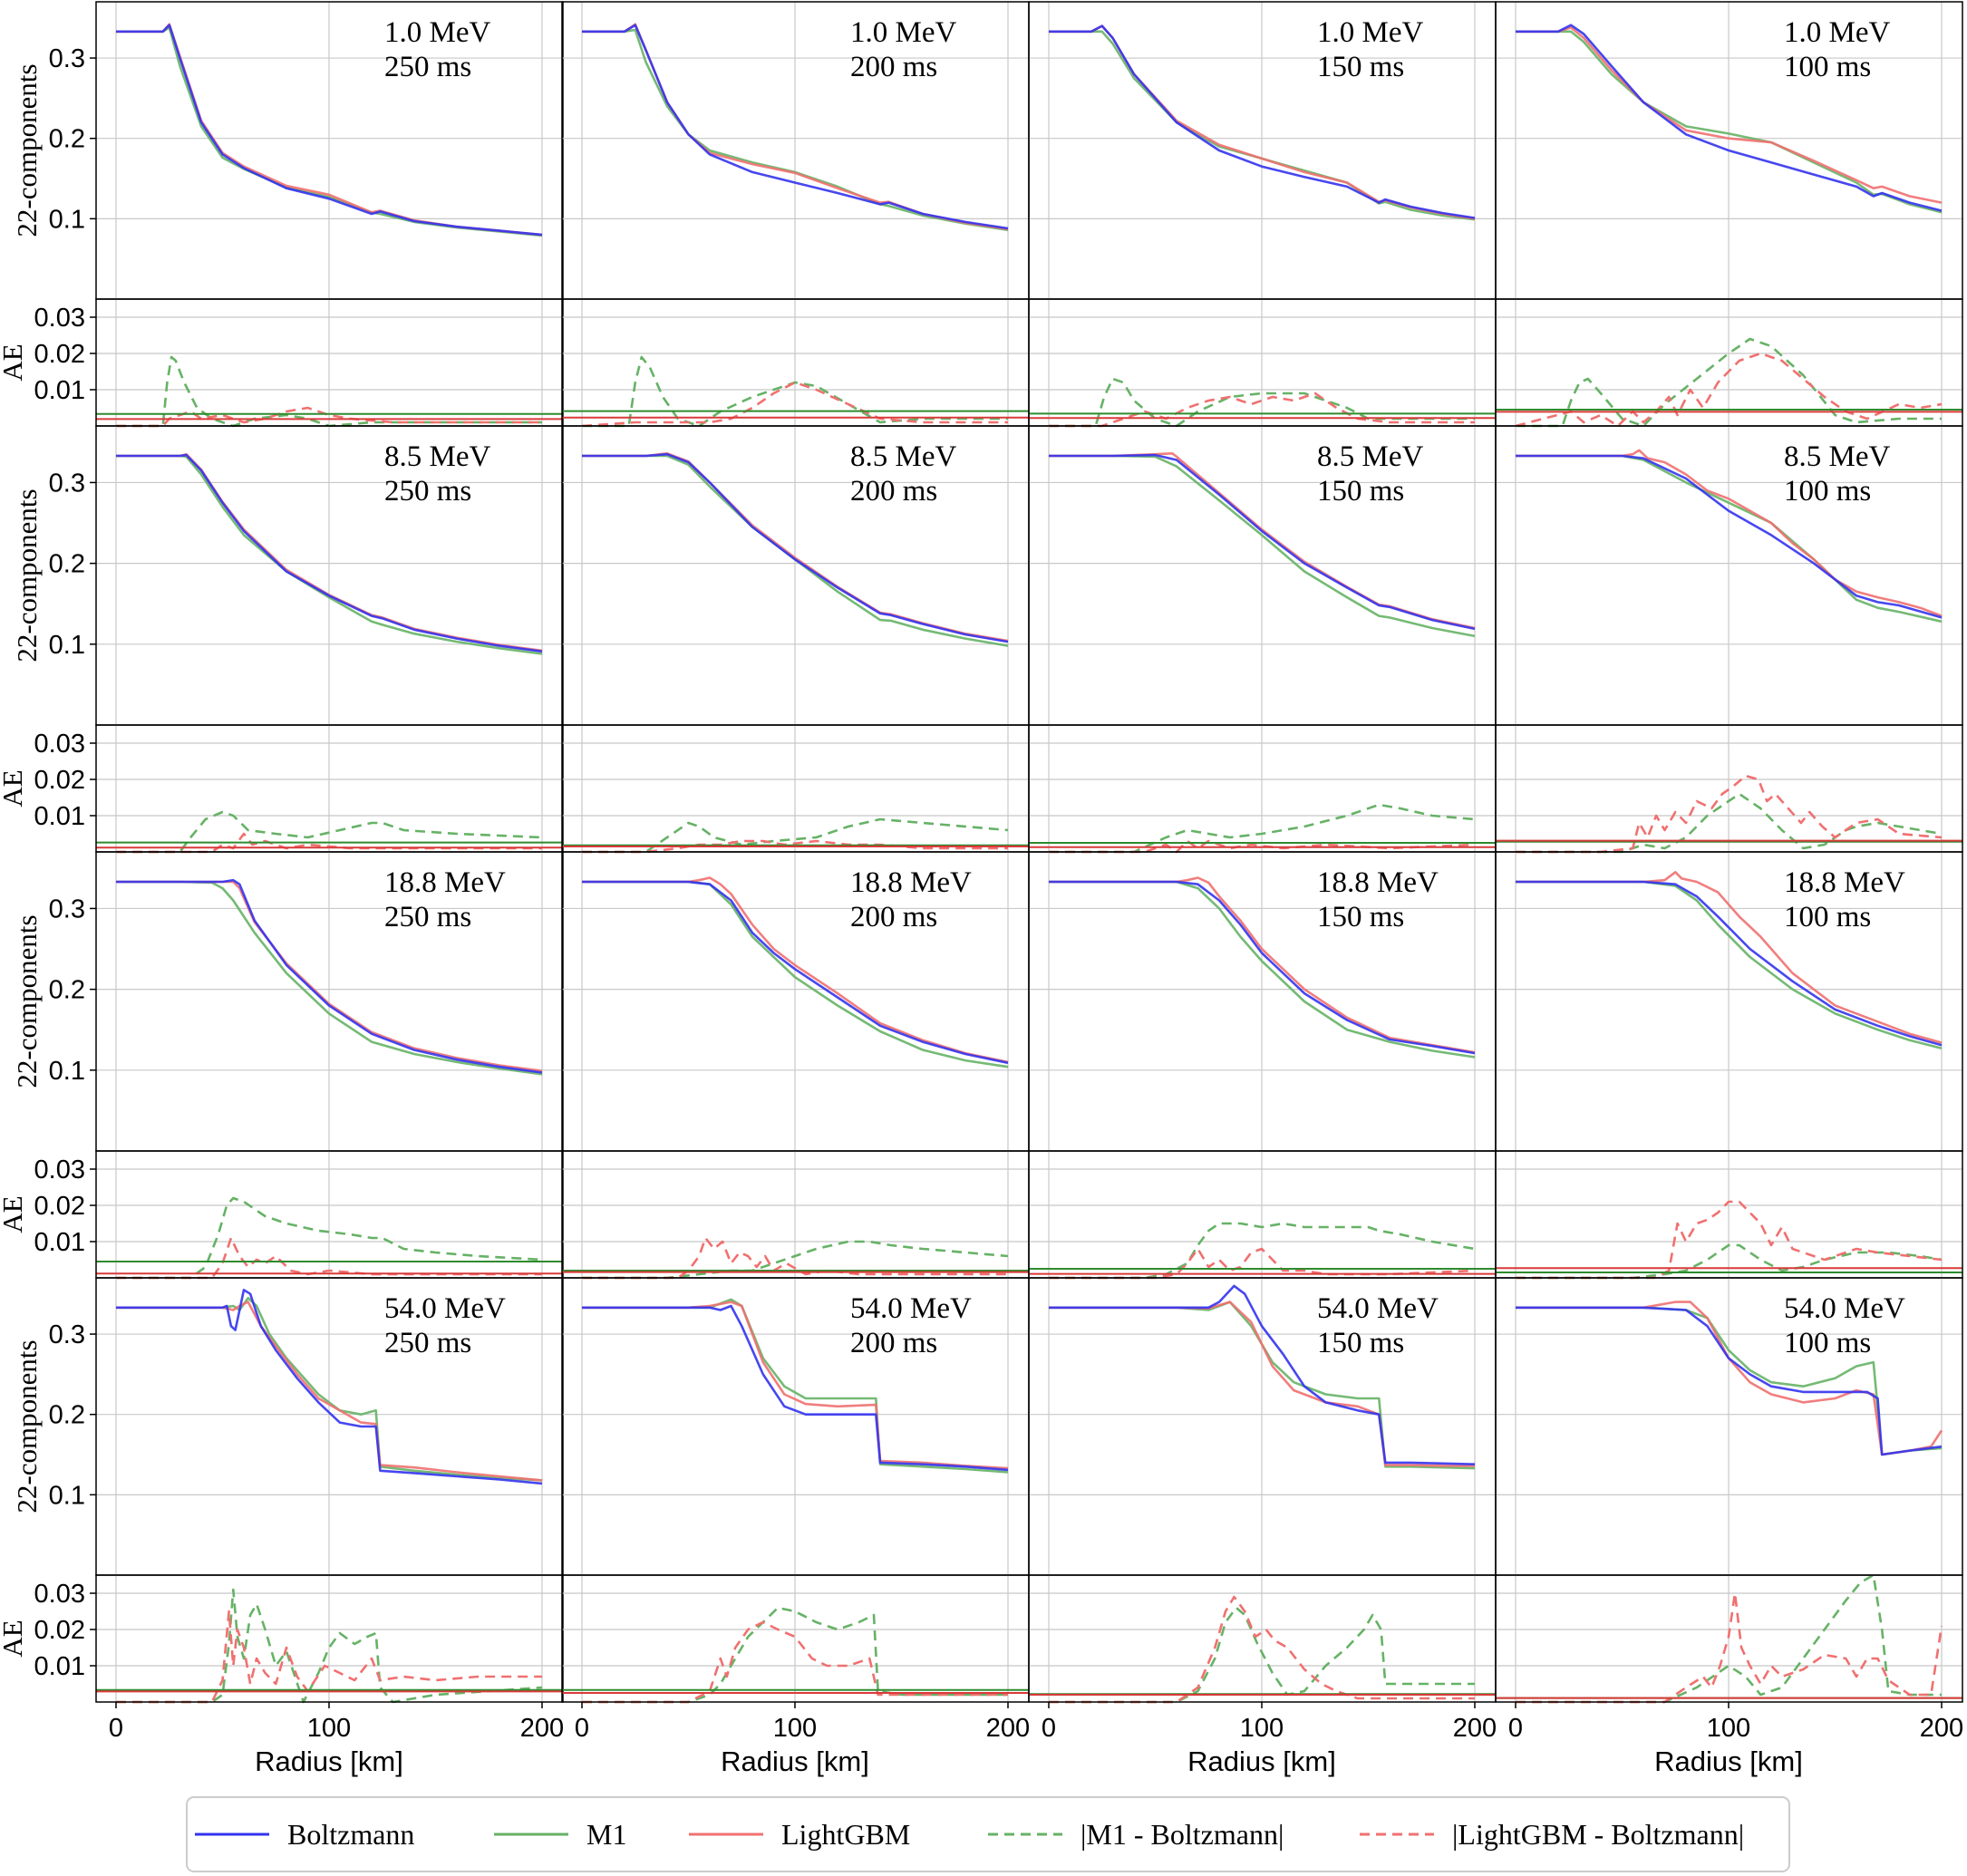 The image size is (1967, 1876). What do you see at coordinates (1729, 115) in the screenshot?
I see `lightgbm-line` at bounding box center [1729, 115].